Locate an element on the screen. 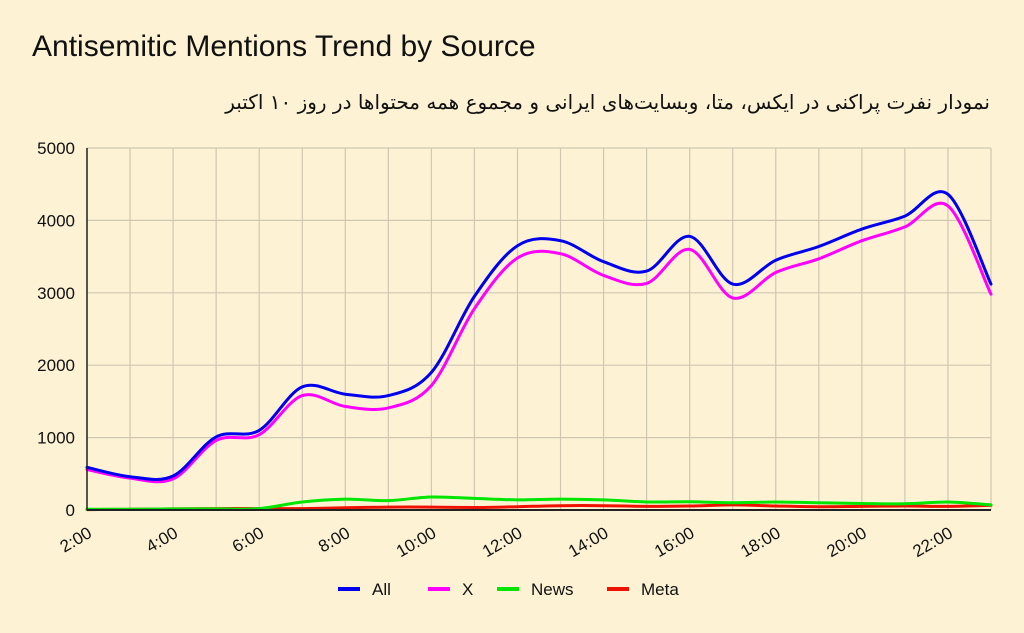 This screenshot has width=1024, height=633. x-tick-label: 20:00 is located at coordinates (846, 542).